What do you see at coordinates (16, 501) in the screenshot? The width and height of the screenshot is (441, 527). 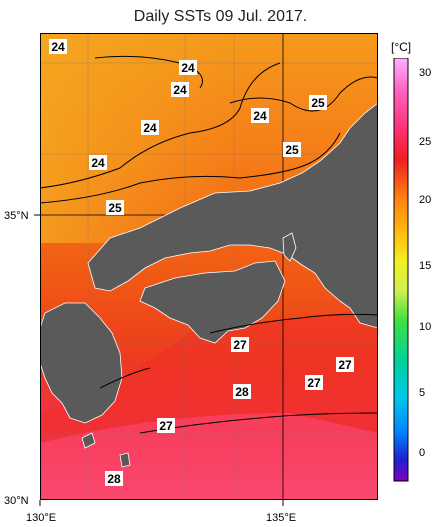 I see `lat-label-30: 30°N` at bounding box center [16, 501].